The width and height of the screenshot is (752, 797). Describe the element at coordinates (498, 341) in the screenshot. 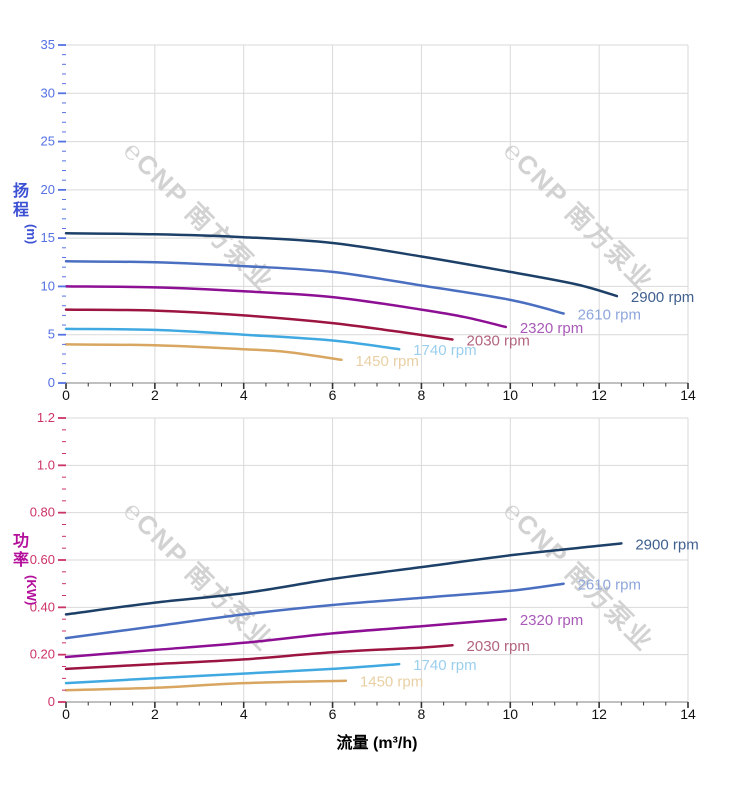

I see `curve-label-2030-rpm-head-chart: 2030 rpm` at that location.